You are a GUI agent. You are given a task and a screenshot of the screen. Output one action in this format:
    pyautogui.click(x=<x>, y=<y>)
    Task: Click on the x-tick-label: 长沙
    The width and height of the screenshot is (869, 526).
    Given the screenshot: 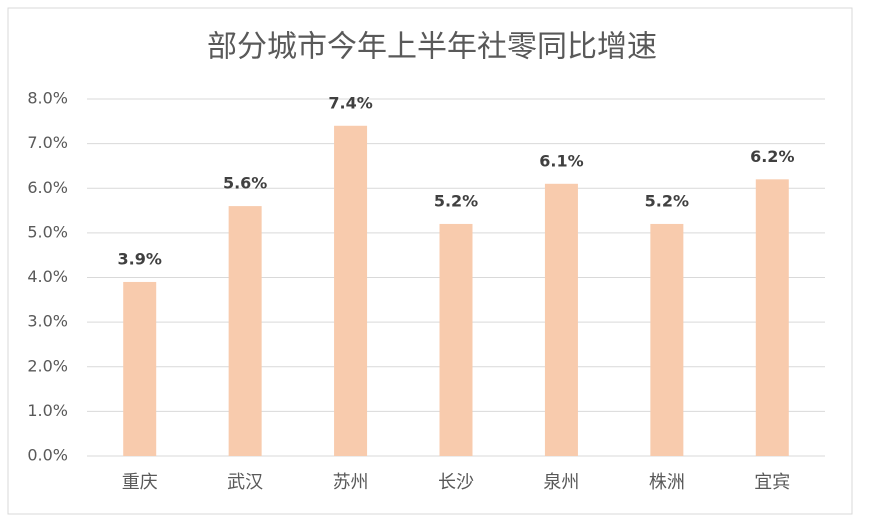 What is the action you would take?
    pyautogui.click(x=456, y=482)
    